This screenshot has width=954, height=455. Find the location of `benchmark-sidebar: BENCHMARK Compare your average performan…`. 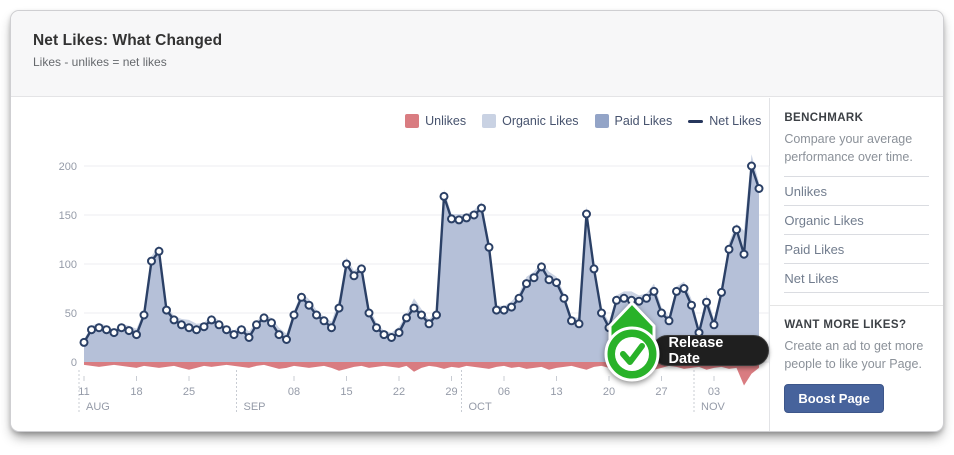

benchmark-sidebar: BENCHMARK Compare your average performan… is located at coordinates (856, 264).